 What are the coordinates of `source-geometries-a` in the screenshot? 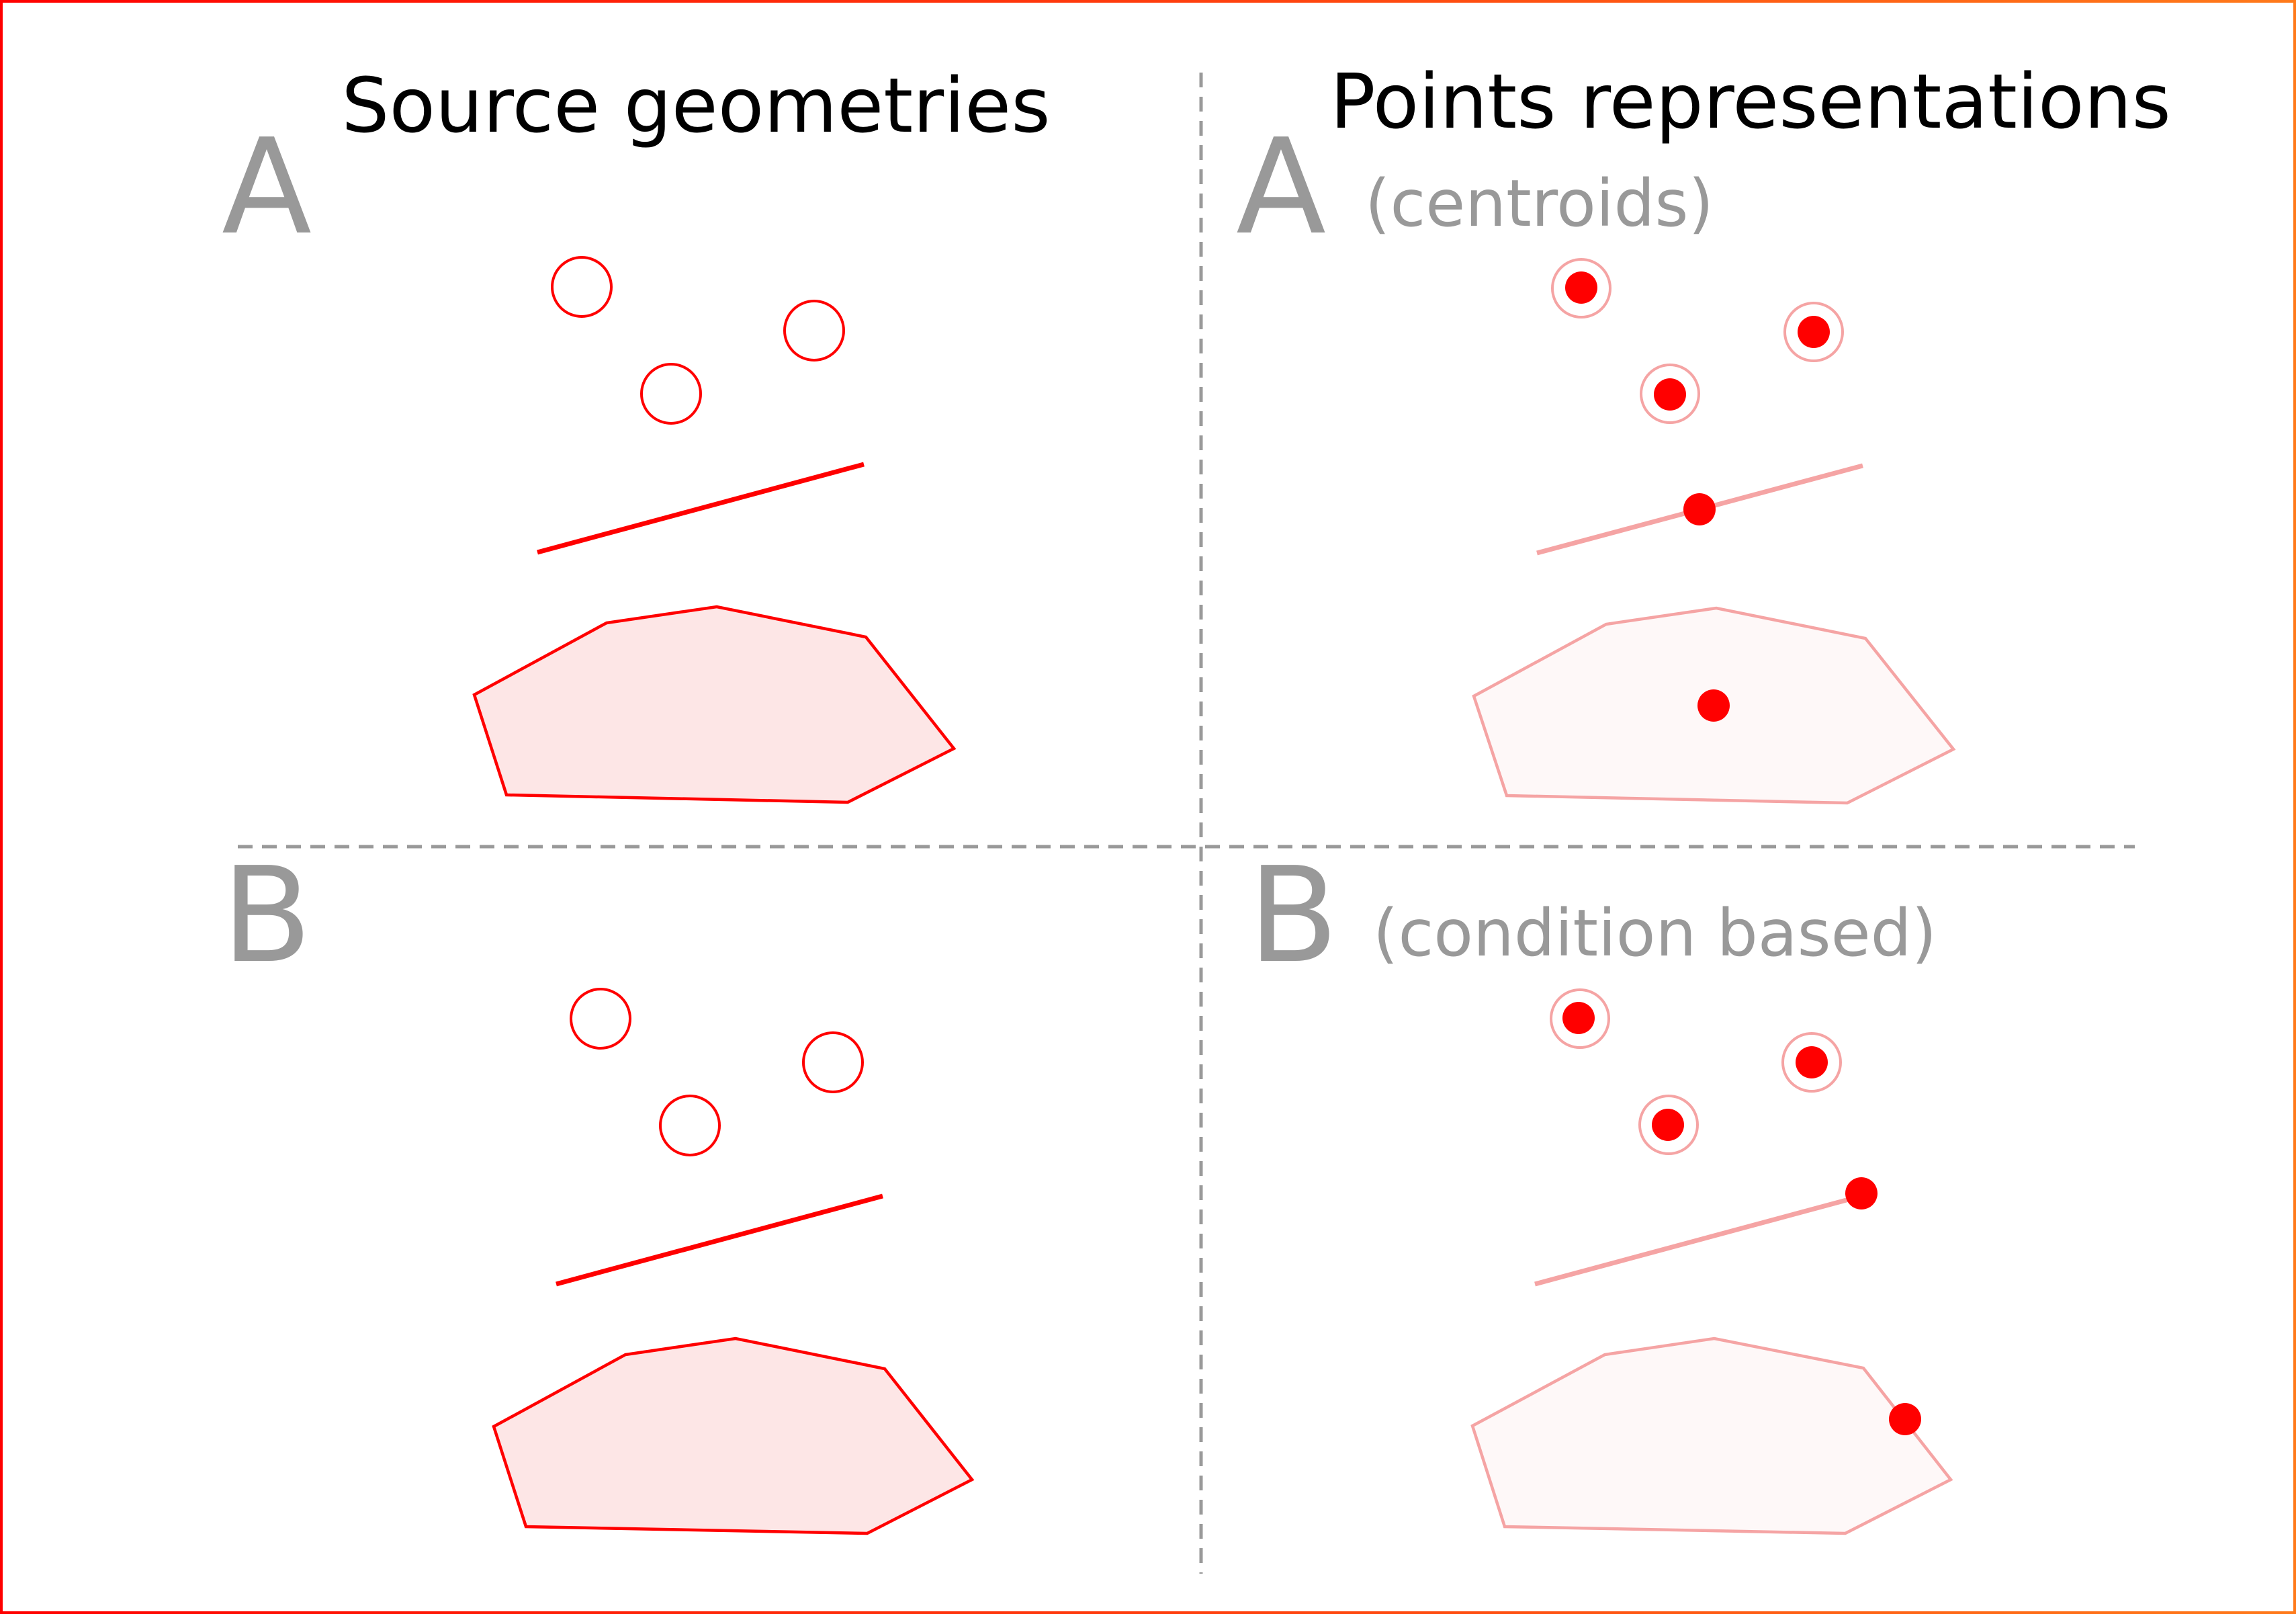 It's located at (714, 530).